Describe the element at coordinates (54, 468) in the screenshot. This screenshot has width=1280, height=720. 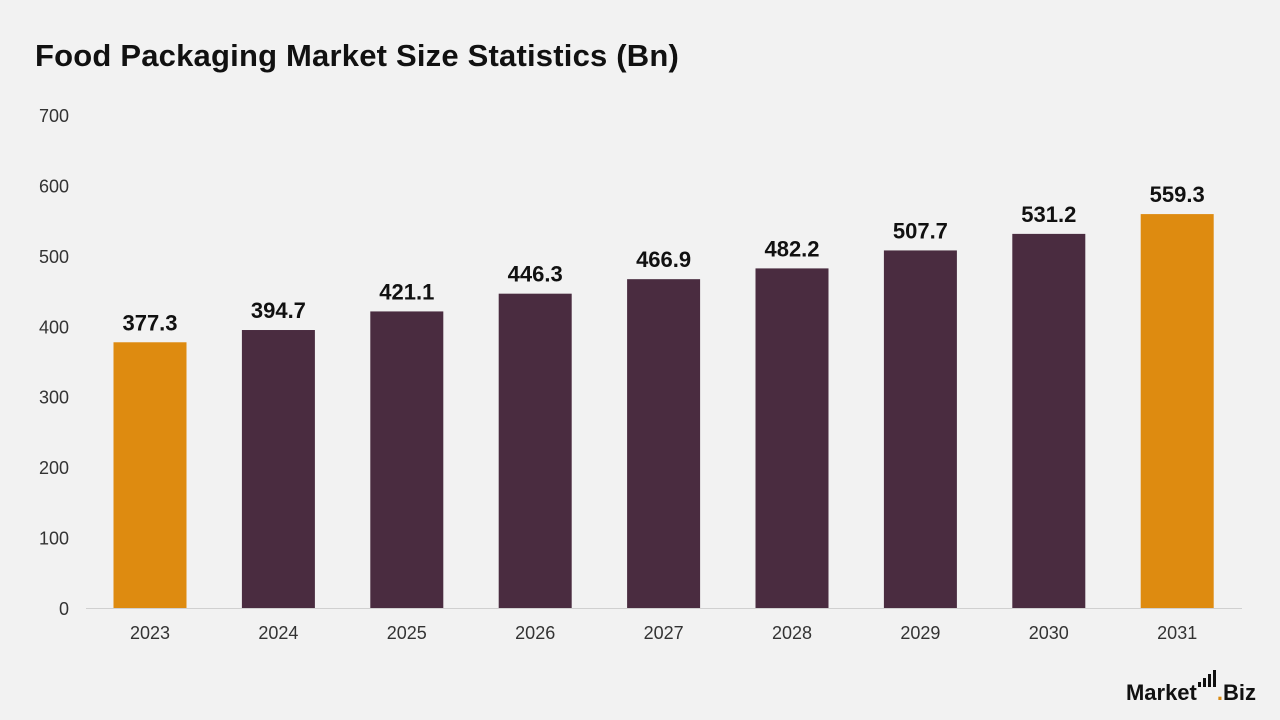
I see `y-tick-label: 200` at that location.